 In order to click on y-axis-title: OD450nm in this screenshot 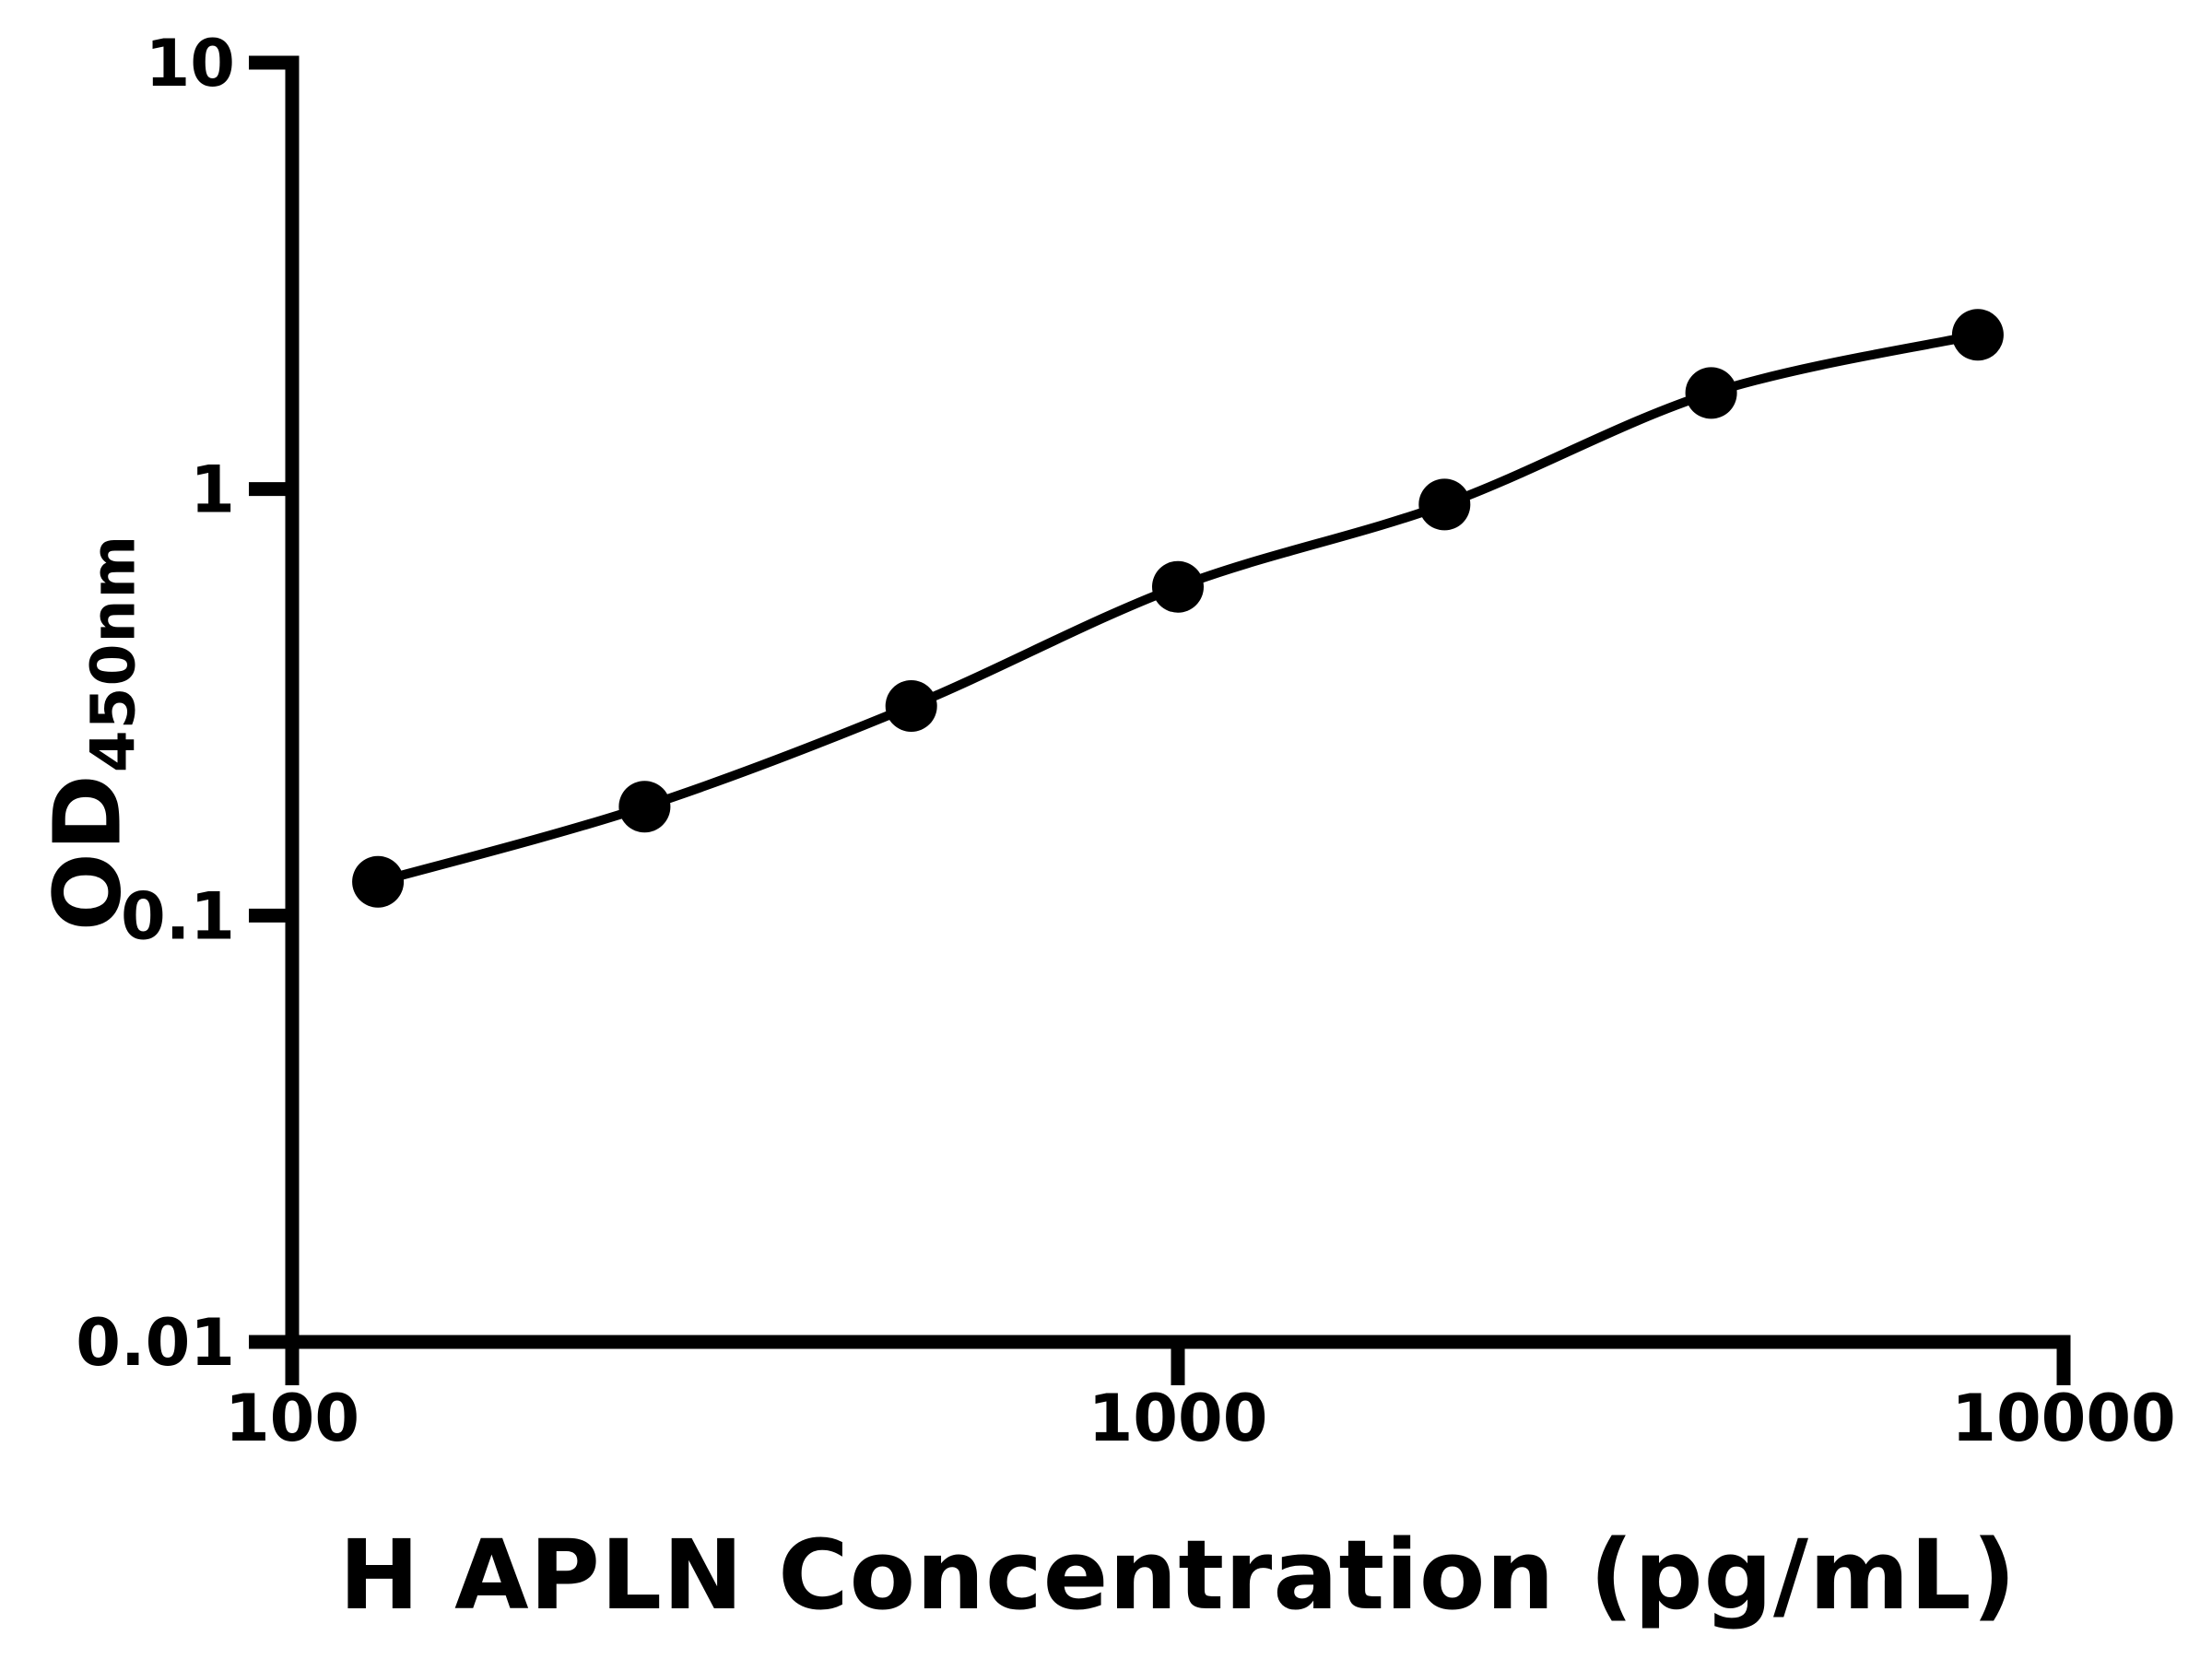, I will do `click(91, 733)`.